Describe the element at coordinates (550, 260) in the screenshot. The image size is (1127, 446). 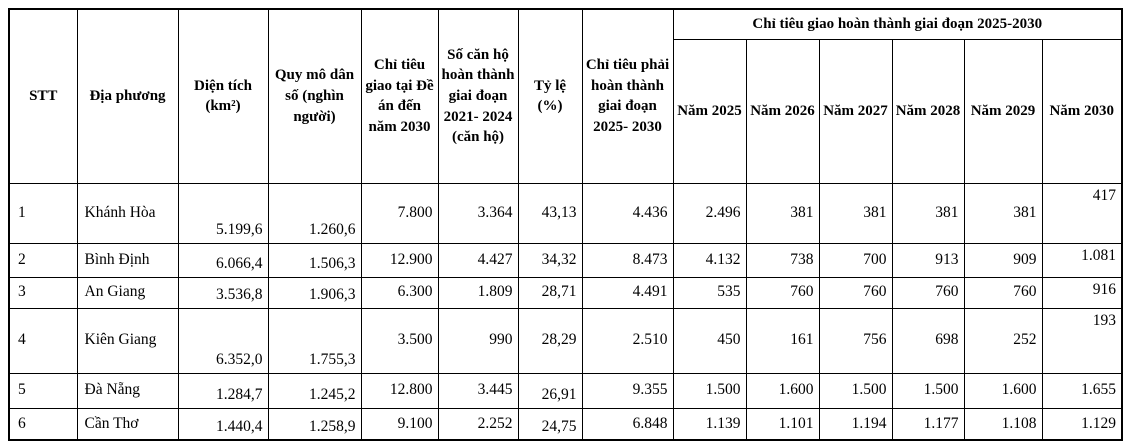
I see `cell-ty-le: 34,32` at that location.